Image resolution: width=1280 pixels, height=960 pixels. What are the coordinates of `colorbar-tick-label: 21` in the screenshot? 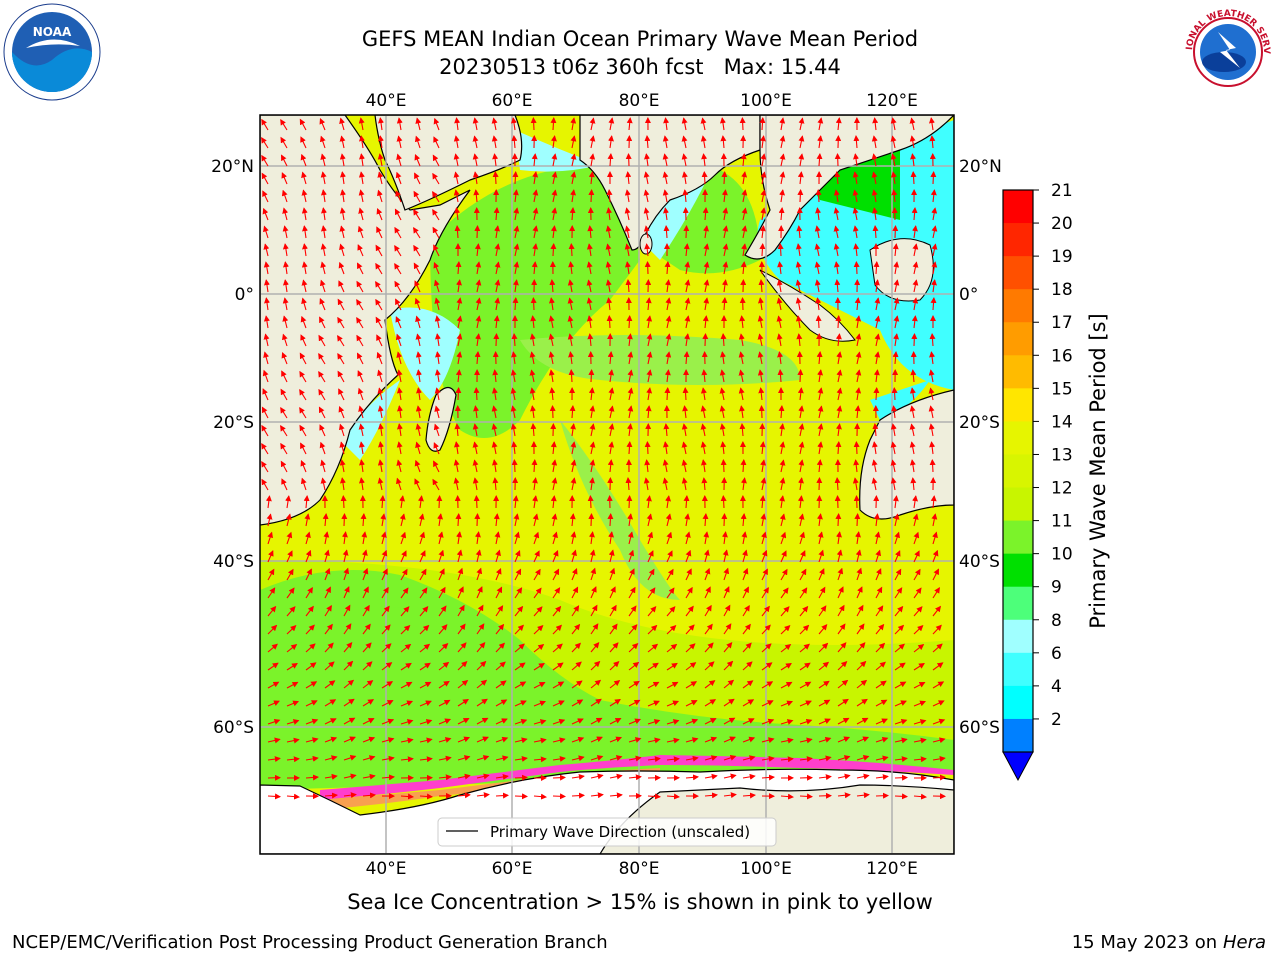 It's located at (1062, 191).